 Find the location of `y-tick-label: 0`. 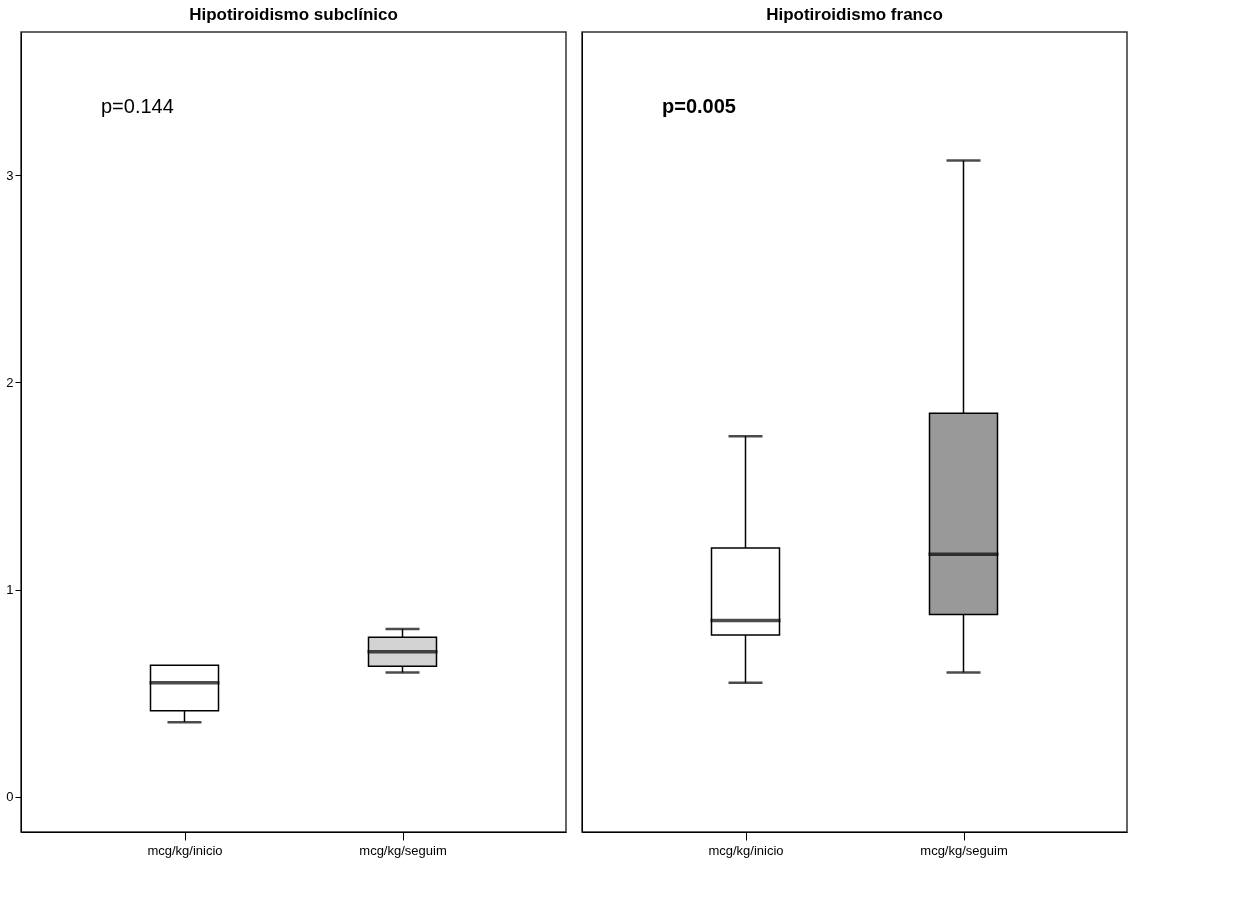

y-tick-label: 0 is located at coordinates (10, 797).